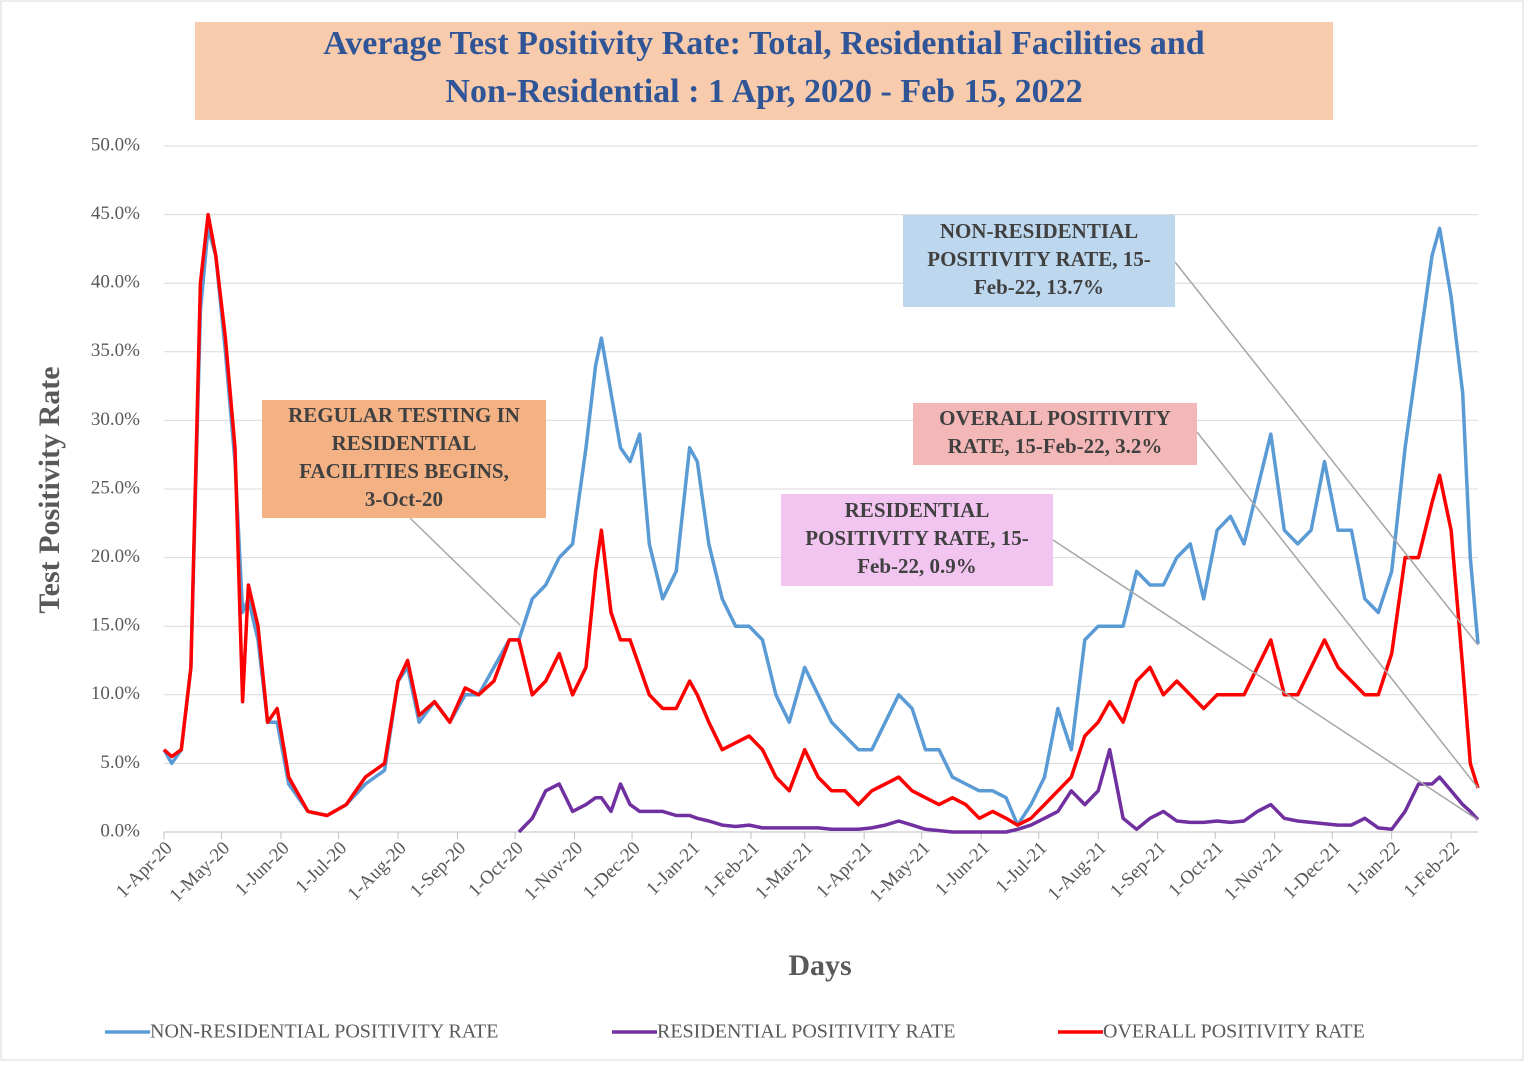 This screenshot has height=1068, width=1526. What do you see at coordinates (998, 790) in the screenshot?
I see `series-line` at bounding box center [998, 790].